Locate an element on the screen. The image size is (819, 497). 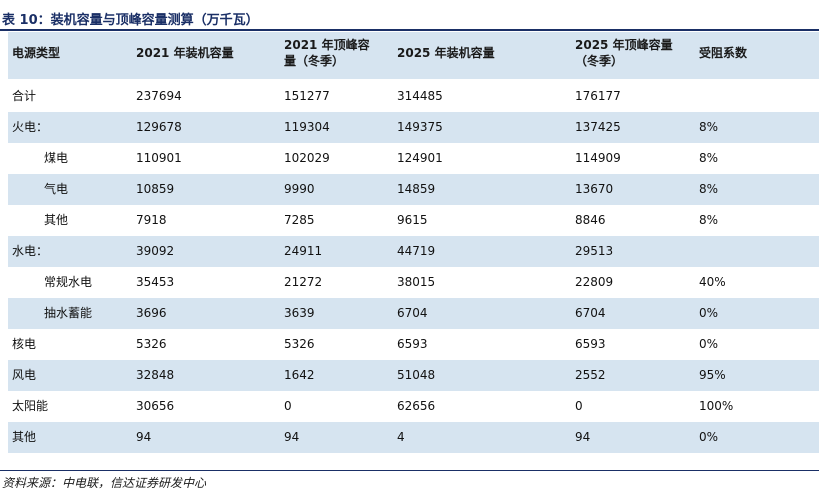
header-derating-factor-label: 受阻系数 is located at coordinates (723, 53).